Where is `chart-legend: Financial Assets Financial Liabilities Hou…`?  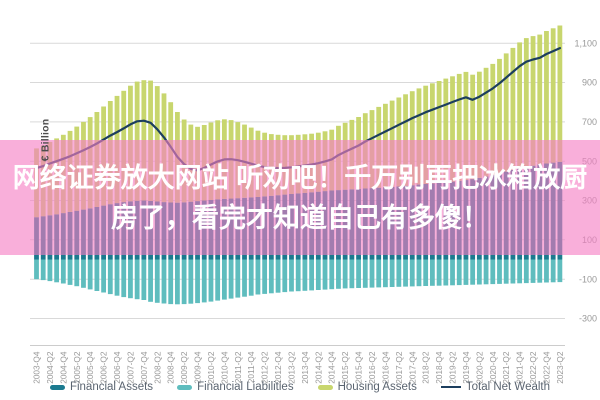
chart-legend: Financial Assets Financial Liabilities Hou… is located at coordinates (300, 387).